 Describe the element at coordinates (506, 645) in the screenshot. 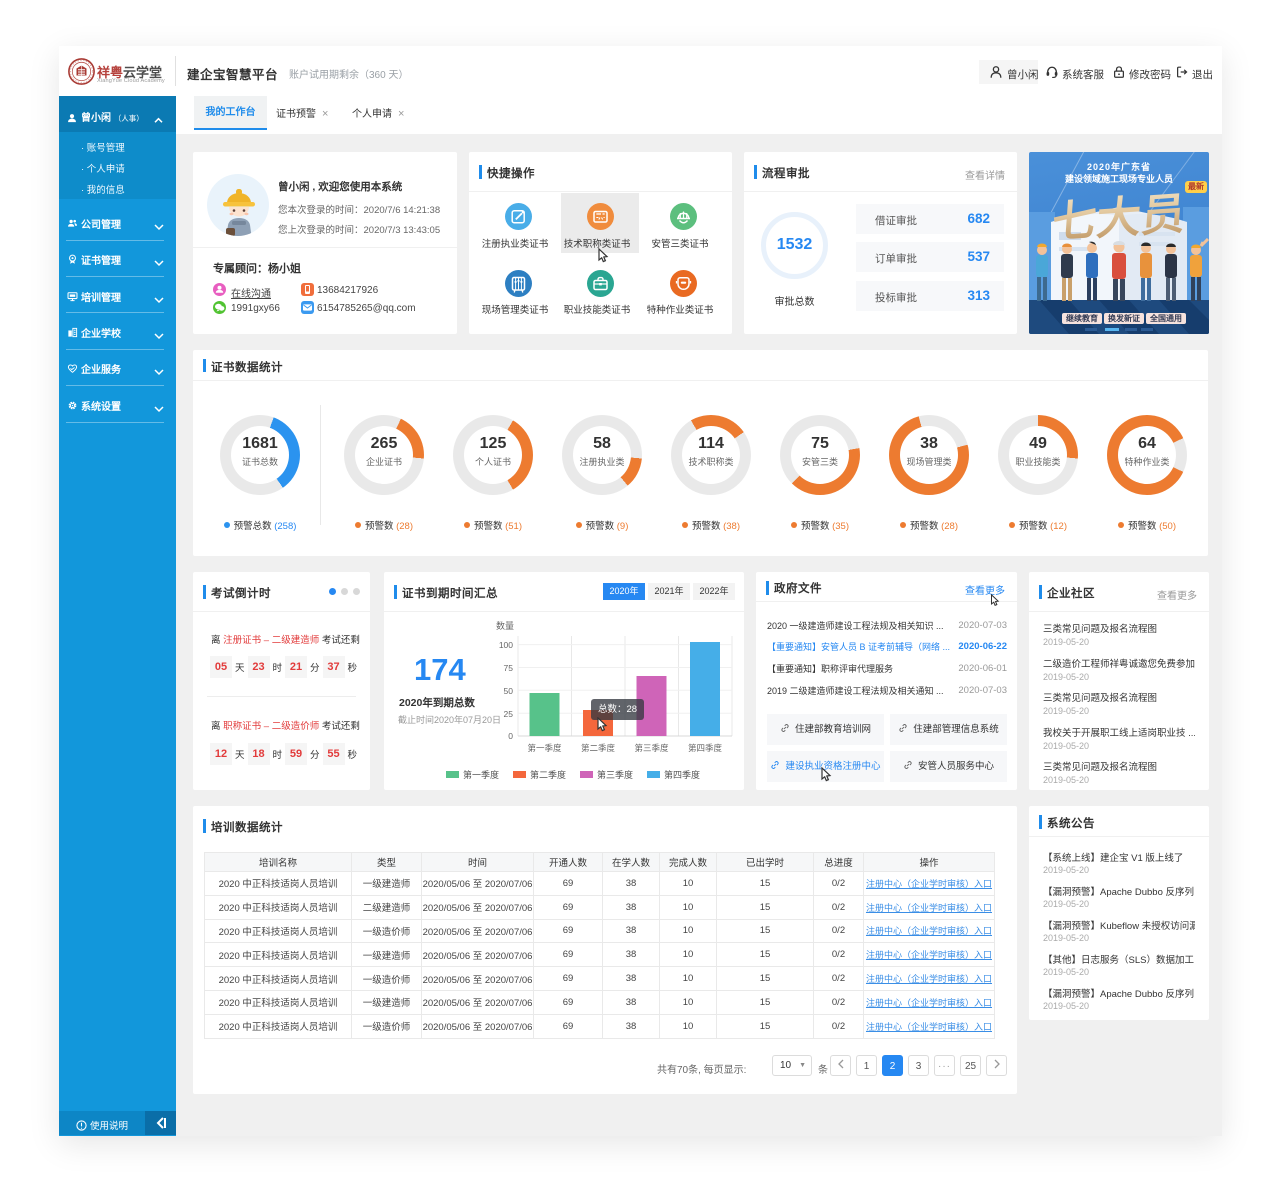

I see `svg-text: 100` at that location.